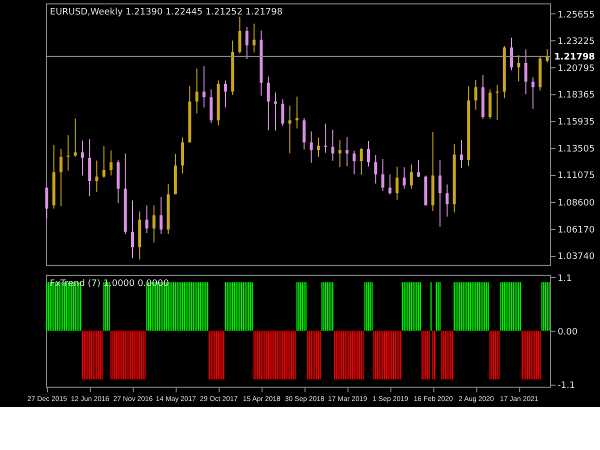 The width and height of the screenshot is (600, 450). What do you see at coordinates (576, 69) in the screenshot?
I see `y-tick-label: 1.20795` at bounding box center [576, 69].